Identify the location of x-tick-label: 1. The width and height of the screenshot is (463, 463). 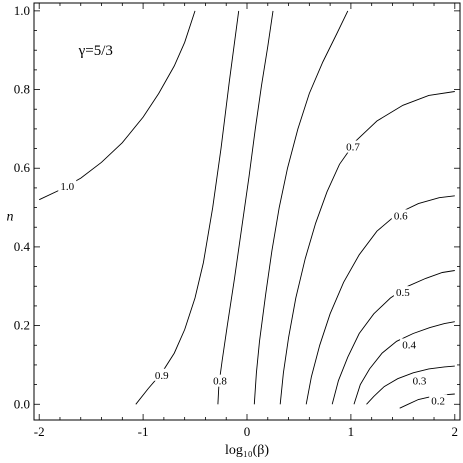
(351, 431).